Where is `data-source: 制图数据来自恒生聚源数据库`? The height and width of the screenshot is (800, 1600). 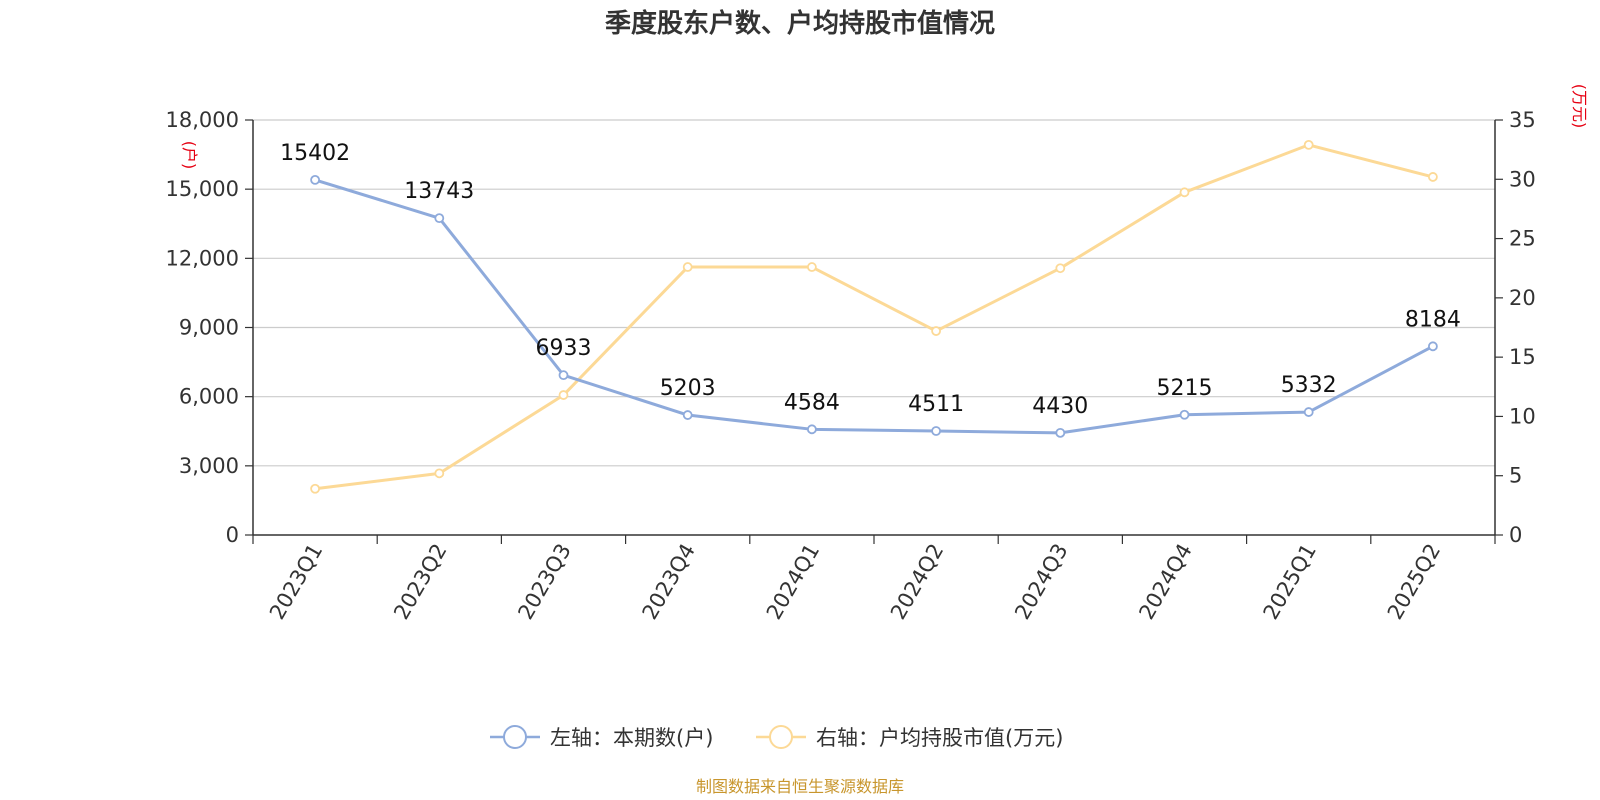
data-source: 制图数据来自恒生聚源数据库 is located at coordinates (800, 786).